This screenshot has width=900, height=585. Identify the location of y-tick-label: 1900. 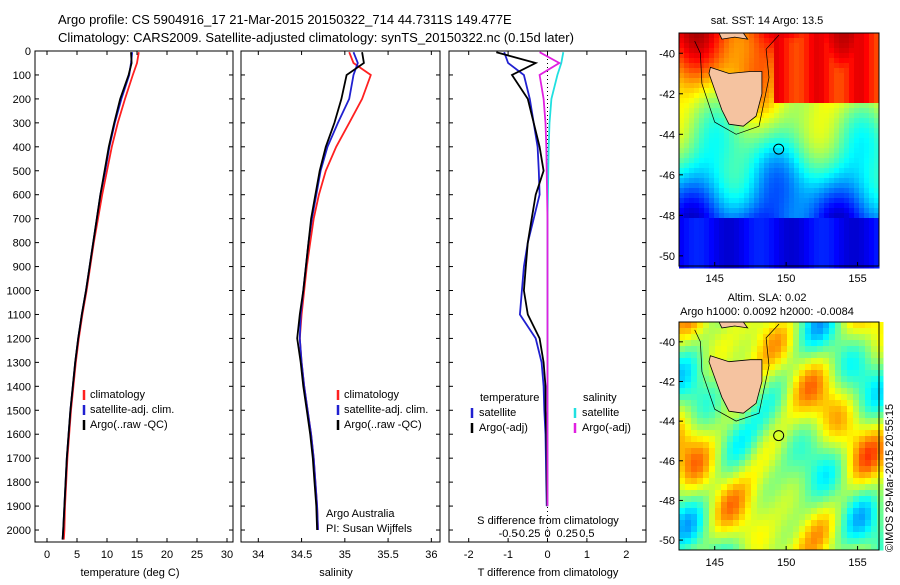
(19, 507).